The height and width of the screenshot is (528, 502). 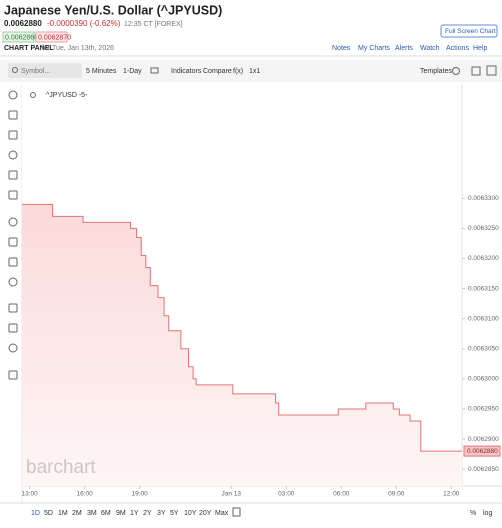 I want to click on y-tick-label: 0.0063050, so click(x=483, y=349).